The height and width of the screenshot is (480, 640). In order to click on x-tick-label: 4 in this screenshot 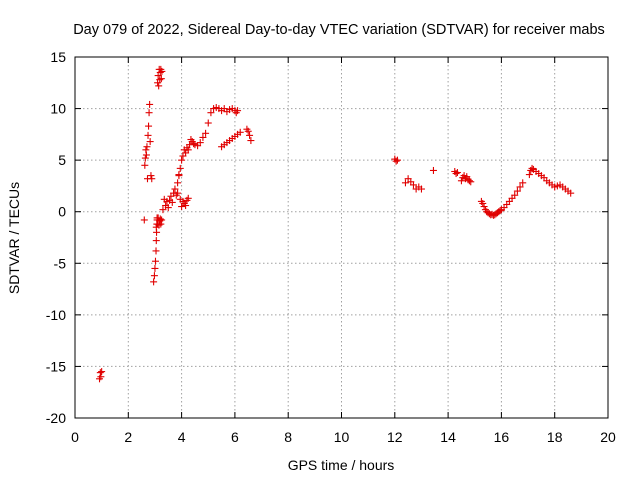, I will do `click(182, 437)`.